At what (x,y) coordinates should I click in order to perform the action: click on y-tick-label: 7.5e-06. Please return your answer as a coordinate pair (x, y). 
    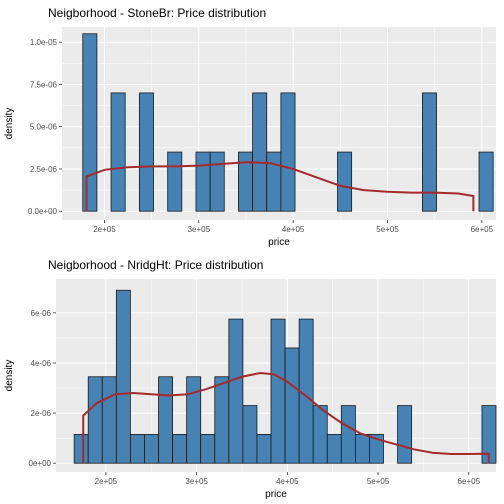
    Looking at the image, I should click on (44, 84).